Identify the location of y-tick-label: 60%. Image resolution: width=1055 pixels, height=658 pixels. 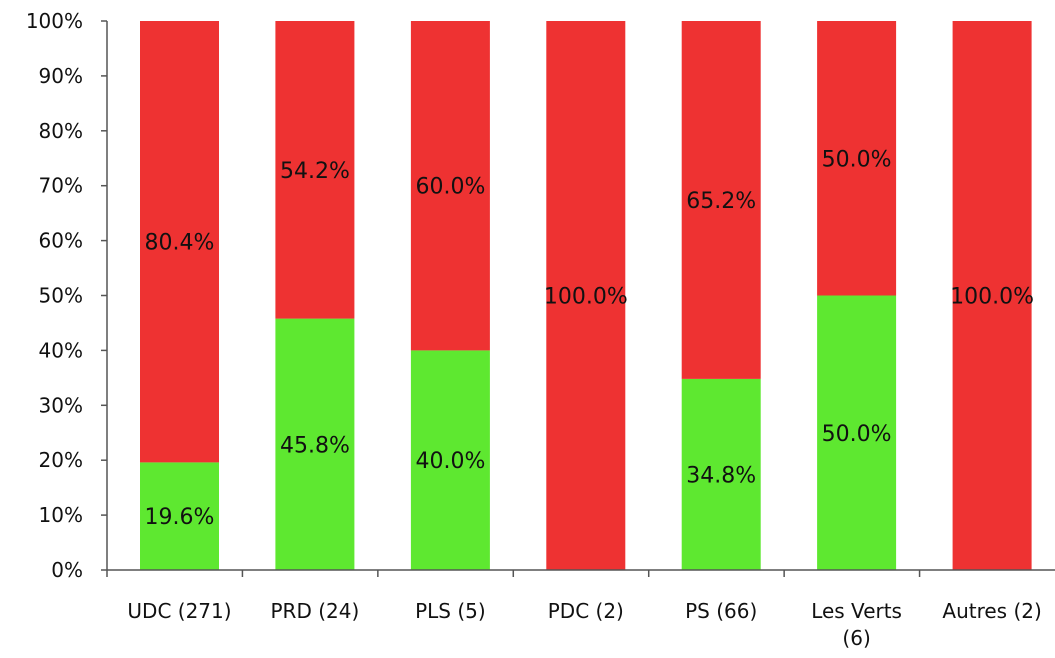
(61, 241).